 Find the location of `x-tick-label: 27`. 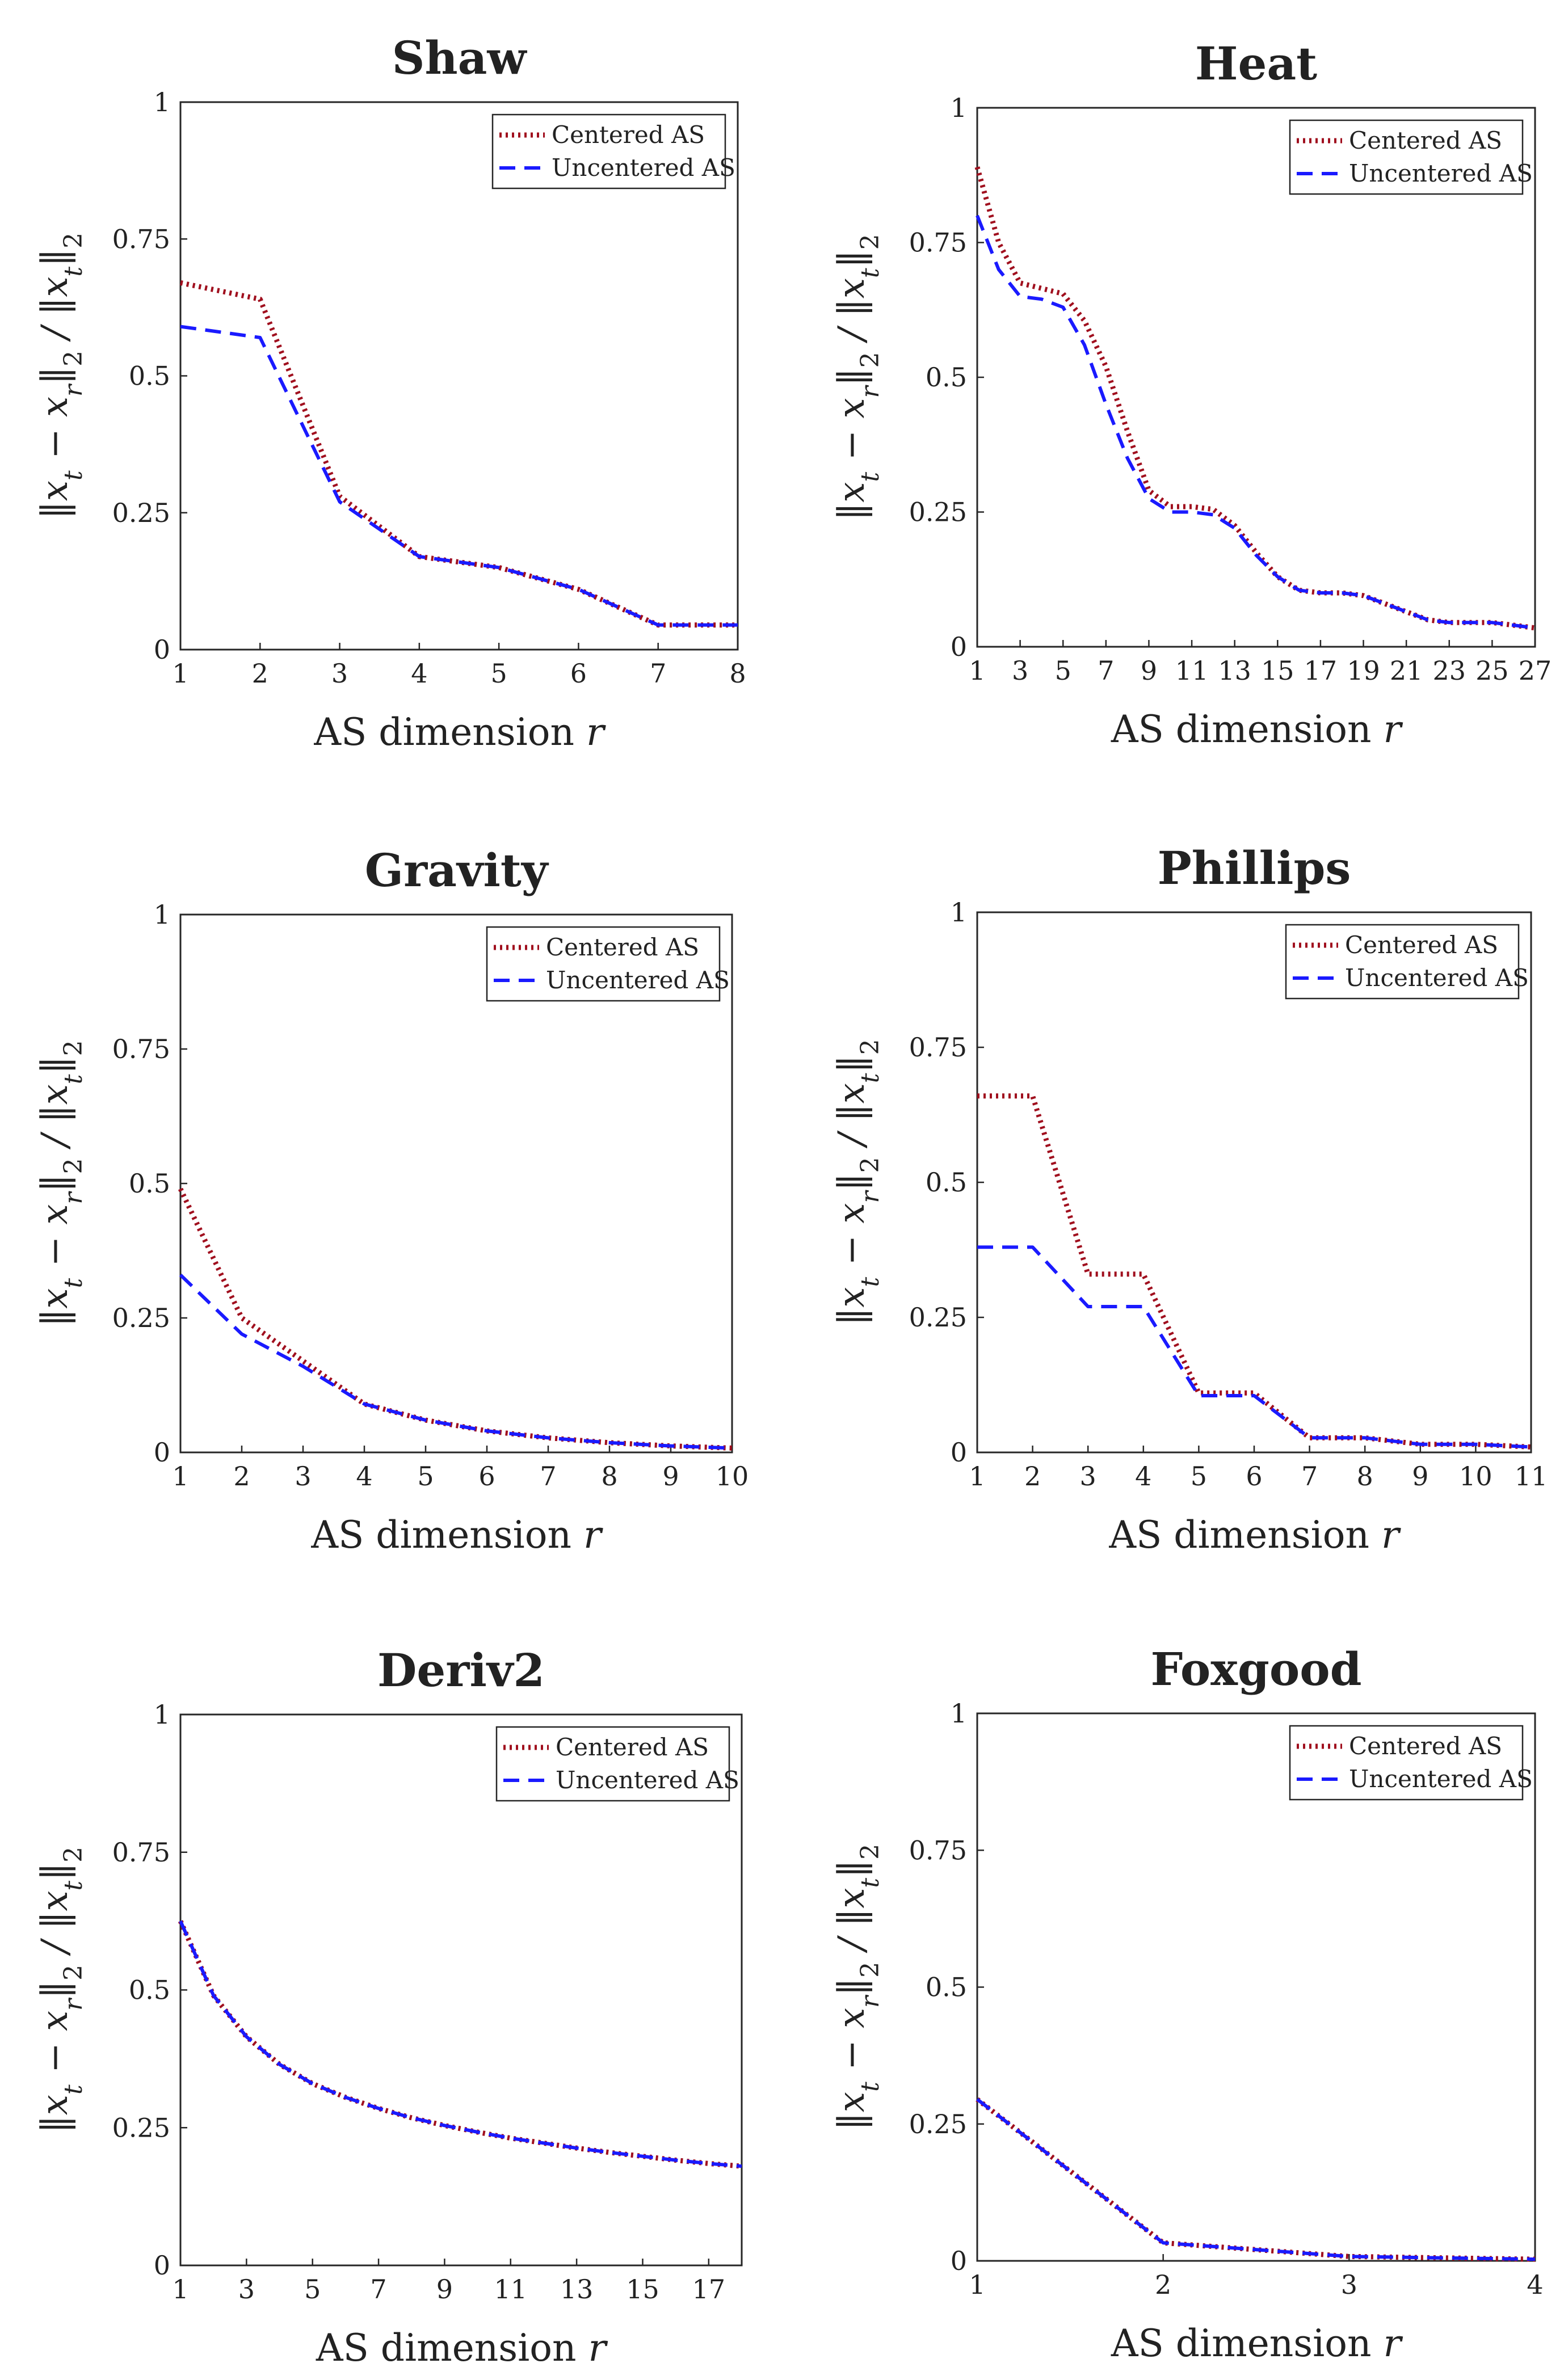

x-tick-label: 27 is located at coordinates (1535, 670).